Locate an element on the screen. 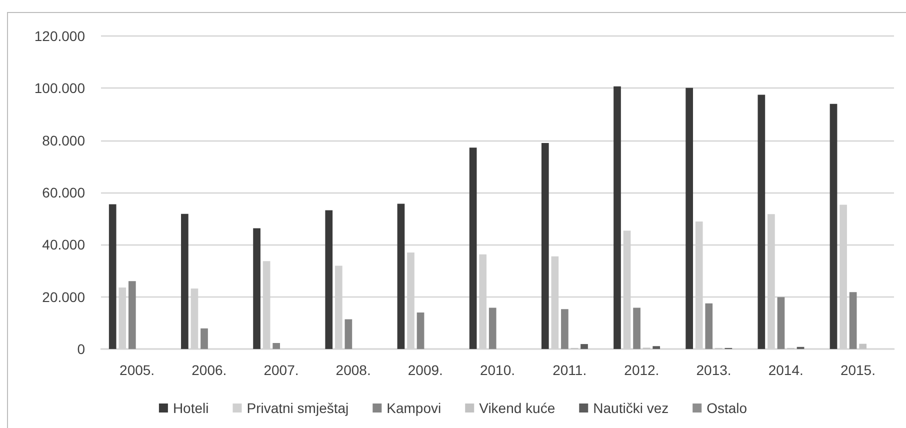 Image resolution: width=906 pixels, height=428 pixels. y-tick-label: 0 is located at coordinates (81, 349).